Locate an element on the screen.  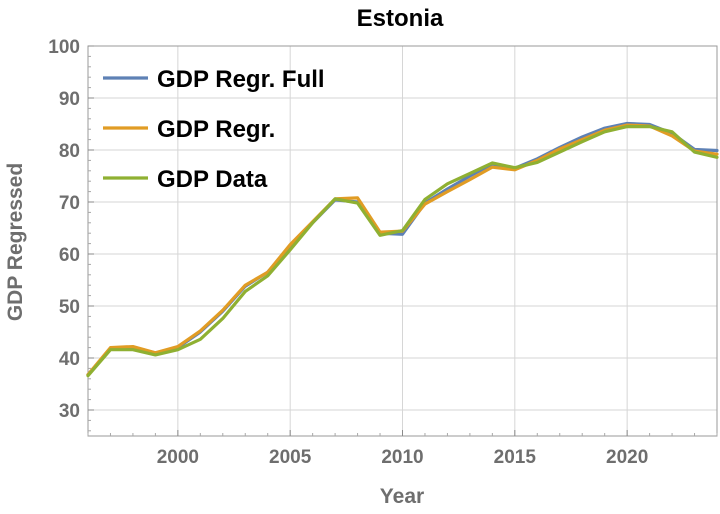
y-tick-label: 50 is located at coordinates (69, 307).